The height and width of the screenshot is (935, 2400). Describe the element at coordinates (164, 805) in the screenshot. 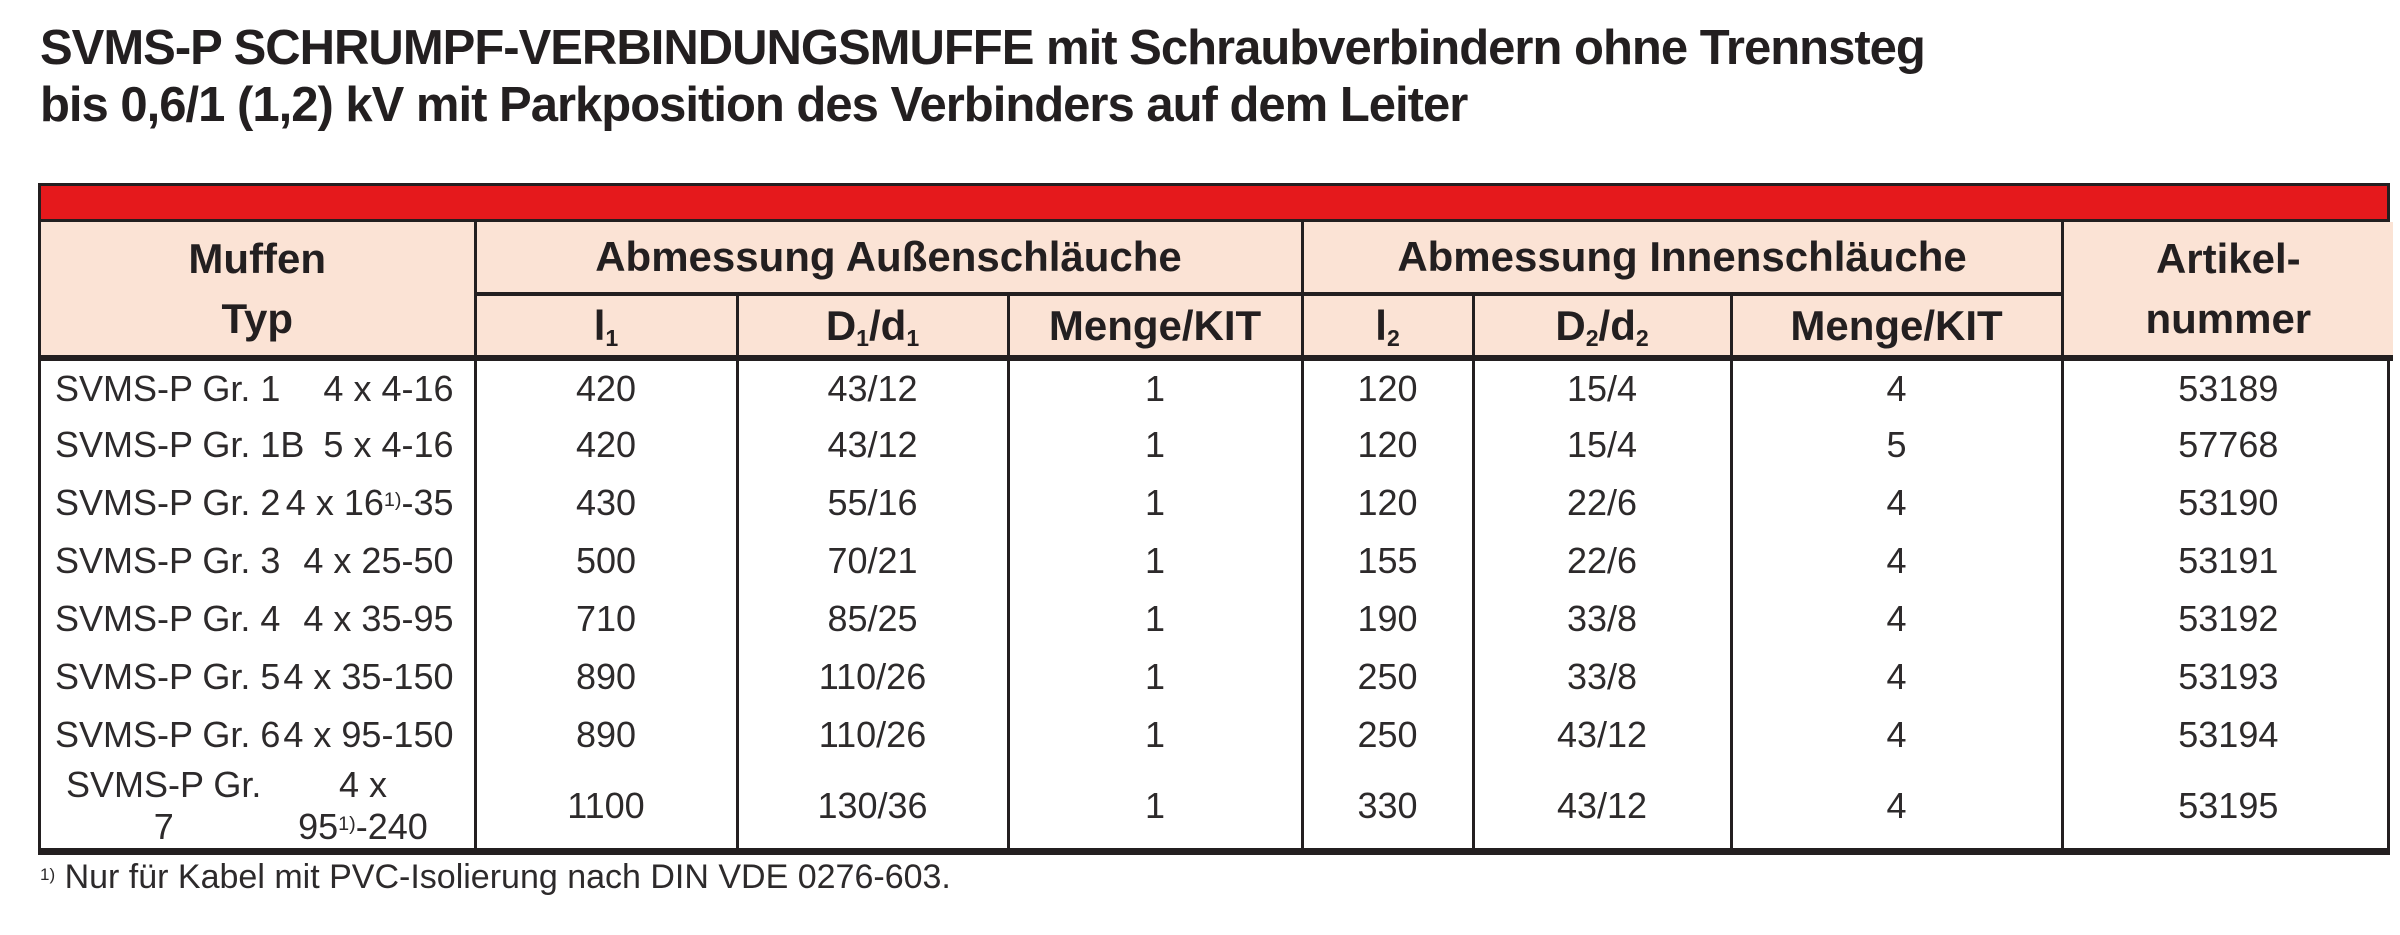

I see `muffen-typ-name: SVMS-P Gr. 7` at that location.